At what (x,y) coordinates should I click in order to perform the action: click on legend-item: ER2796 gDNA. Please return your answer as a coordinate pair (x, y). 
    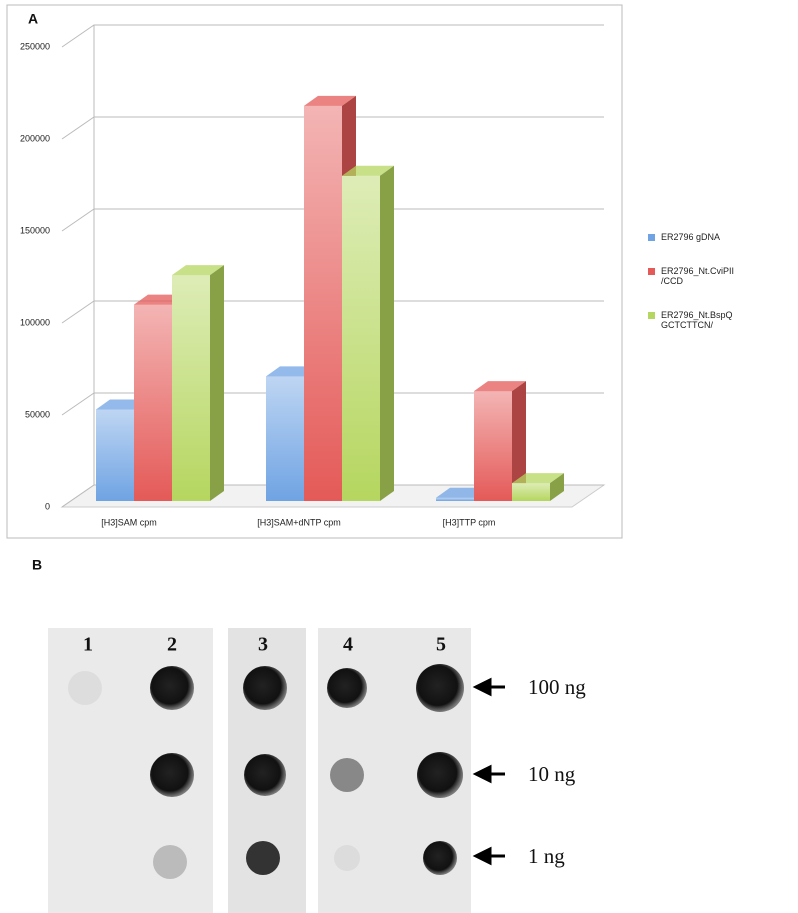
    Looking at the image, I should click on (718, 237).